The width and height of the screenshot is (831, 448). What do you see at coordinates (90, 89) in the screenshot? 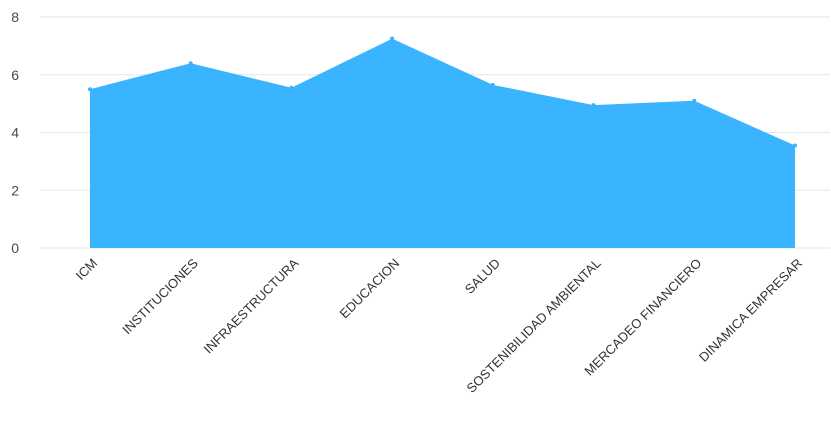
I see `data-point-icm` at bounding box center [90, 89].